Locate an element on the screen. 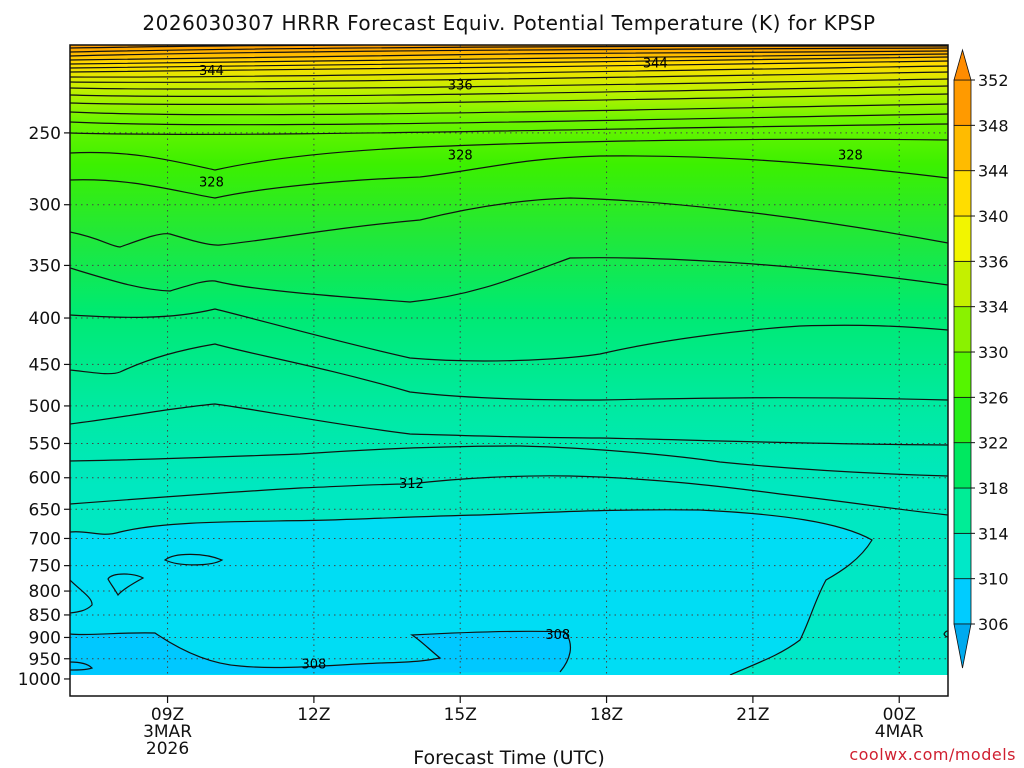 This screenshot has height=768, width=1024. y-tick-label: 650 is located at coordinates (45, 510).